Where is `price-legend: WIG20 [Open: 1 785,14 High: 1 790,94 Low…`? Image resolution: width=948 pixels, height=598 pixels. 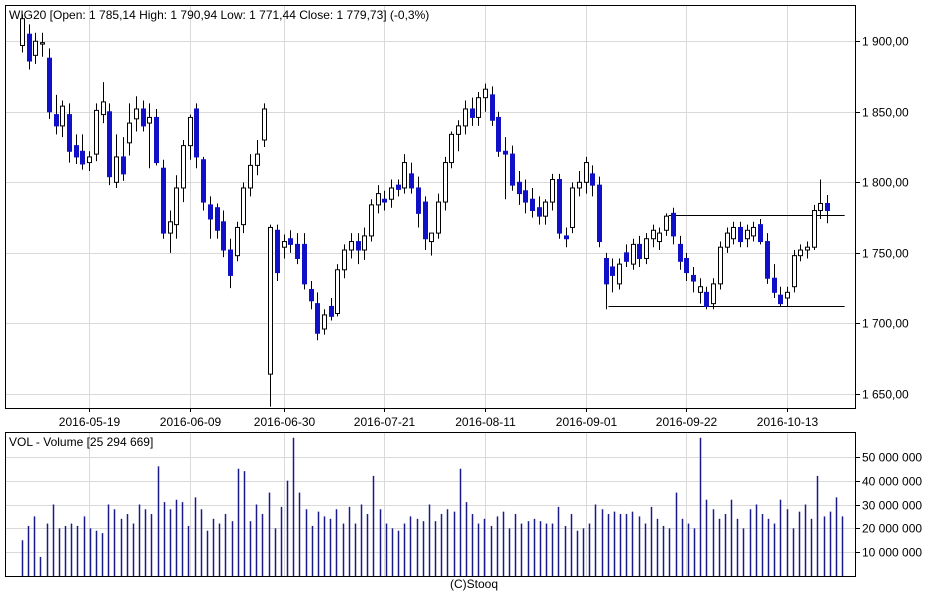
price-legend: WIG20 [Open: 1 785,14 High: 1 790,94 Low… is located at coordinates (219, 15).